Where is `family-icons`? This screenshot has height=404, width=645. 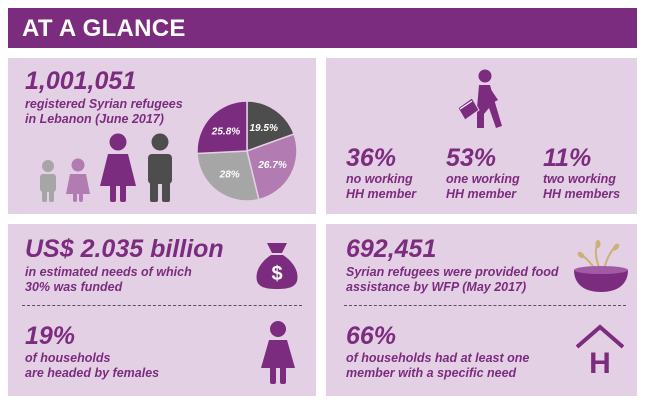
family-icons is located at coordinates (106, 167).